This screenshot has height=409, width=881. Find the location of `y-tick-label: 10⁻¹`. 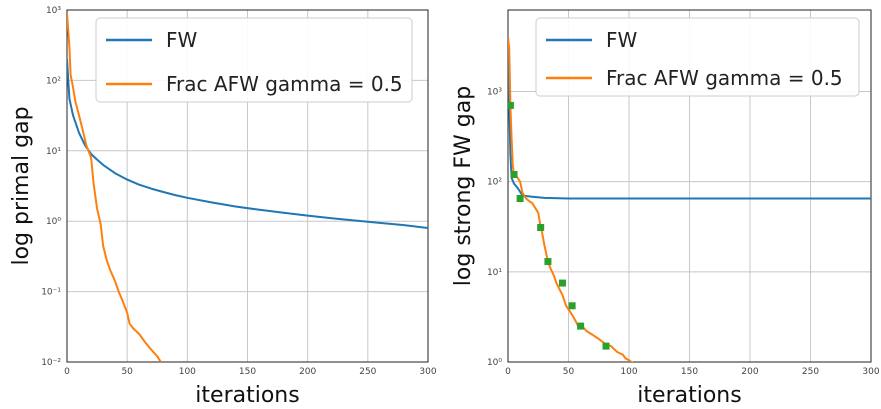

y-tick-label: 10⁻¹ is located at coordinates (51, 293).